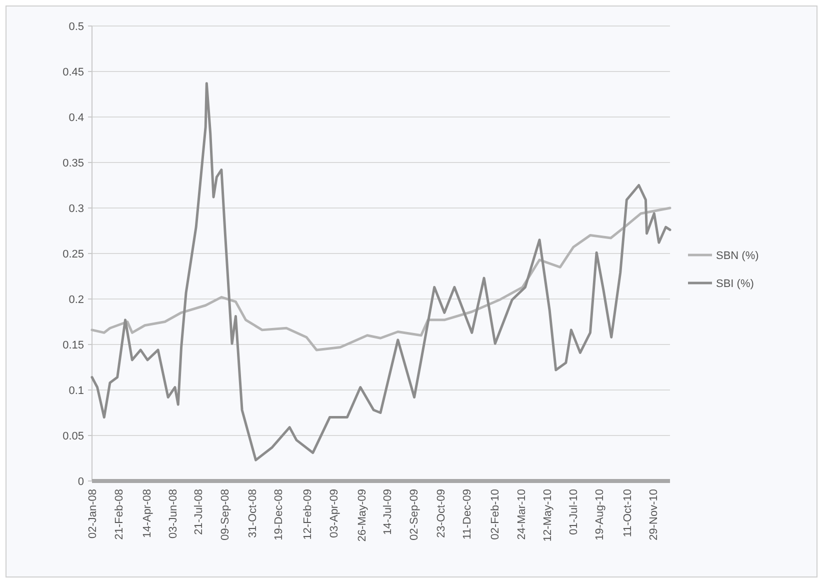 Image resolution: width=823 pixels, height=583 pixels. What do you see at coordinates (73, 72) in the screenshot?
I see `y-tick-label: 0.45` at bounding box center [73, 72].